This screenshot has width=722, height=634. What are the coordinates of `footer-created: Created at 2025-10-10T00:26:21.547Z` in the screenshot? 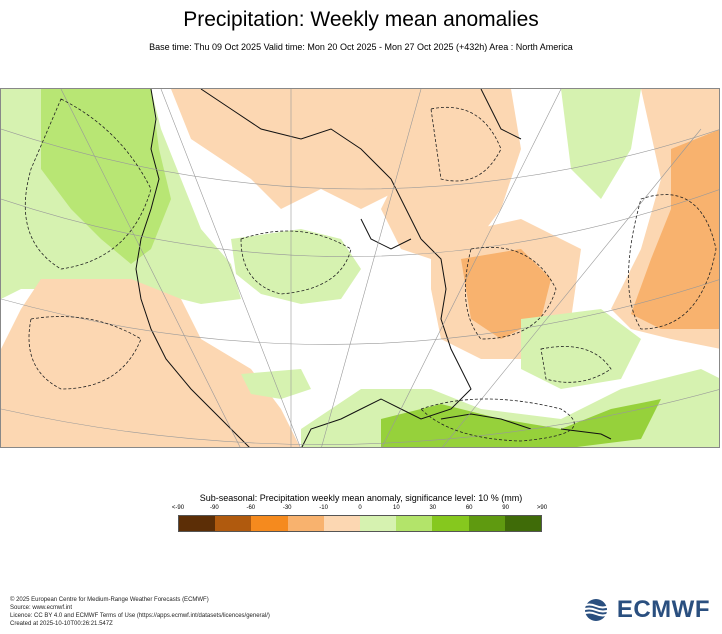 It's located at (61, 624).